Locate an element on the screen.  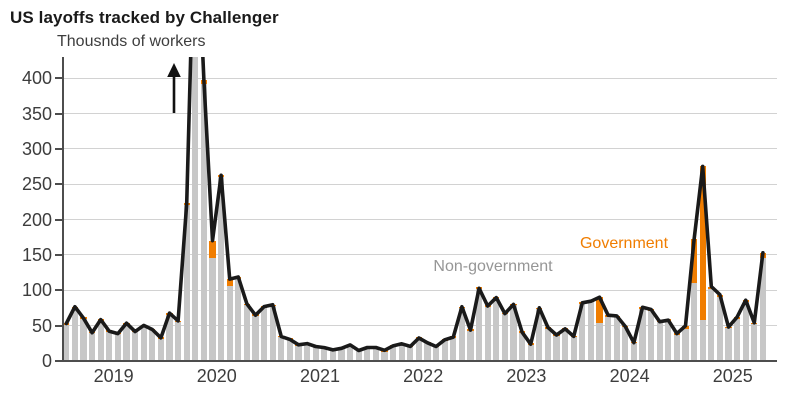
y-axis-tick-label: 50 is located at coordinates (41, 325).